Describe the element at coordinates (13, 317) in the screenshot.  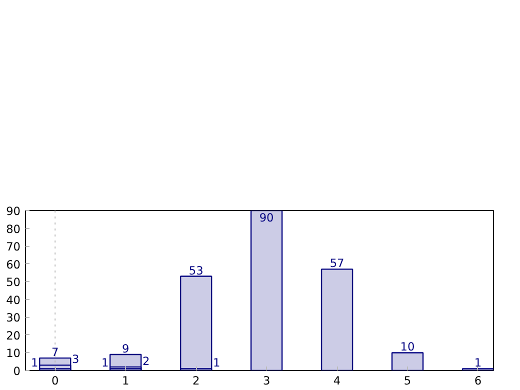
I see `y-tick-label: 30` at that location.